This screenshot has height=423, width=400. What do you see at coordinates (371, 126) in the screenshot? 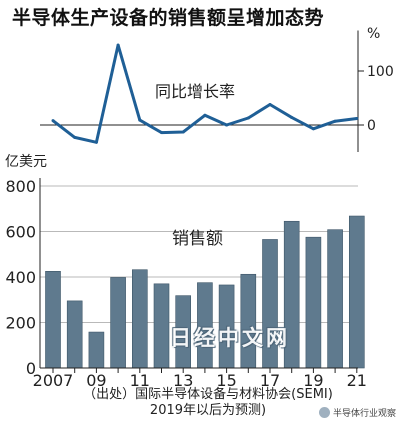
I see `growth-axis-tick-label: 0` at bounding box center [371, 126].